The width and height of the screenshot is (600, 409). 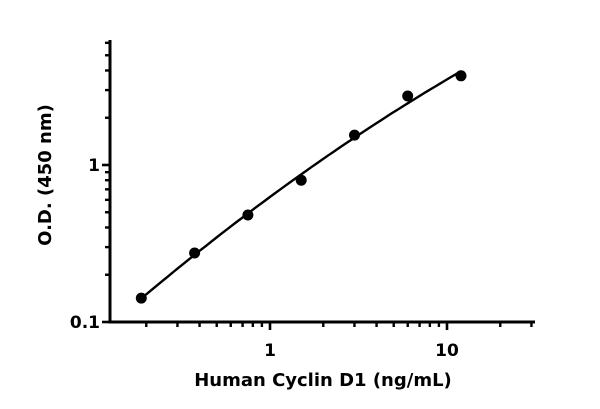 What do you see at coordinates (85, 323) in the screenshot?
I see `y-tick-label: 0.1` at bounding box center [85, 323].